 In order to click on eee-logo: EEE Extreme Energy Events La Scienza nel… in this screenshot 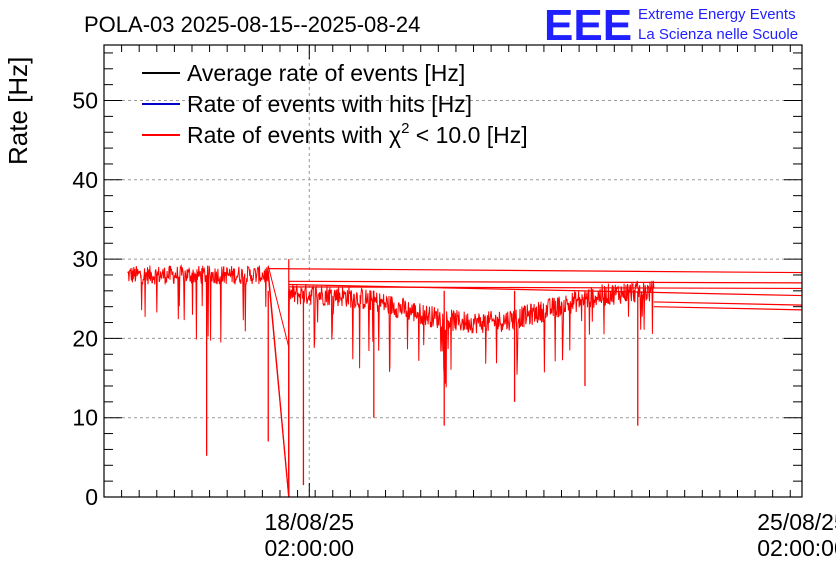, I will do `click(671, 25)`.